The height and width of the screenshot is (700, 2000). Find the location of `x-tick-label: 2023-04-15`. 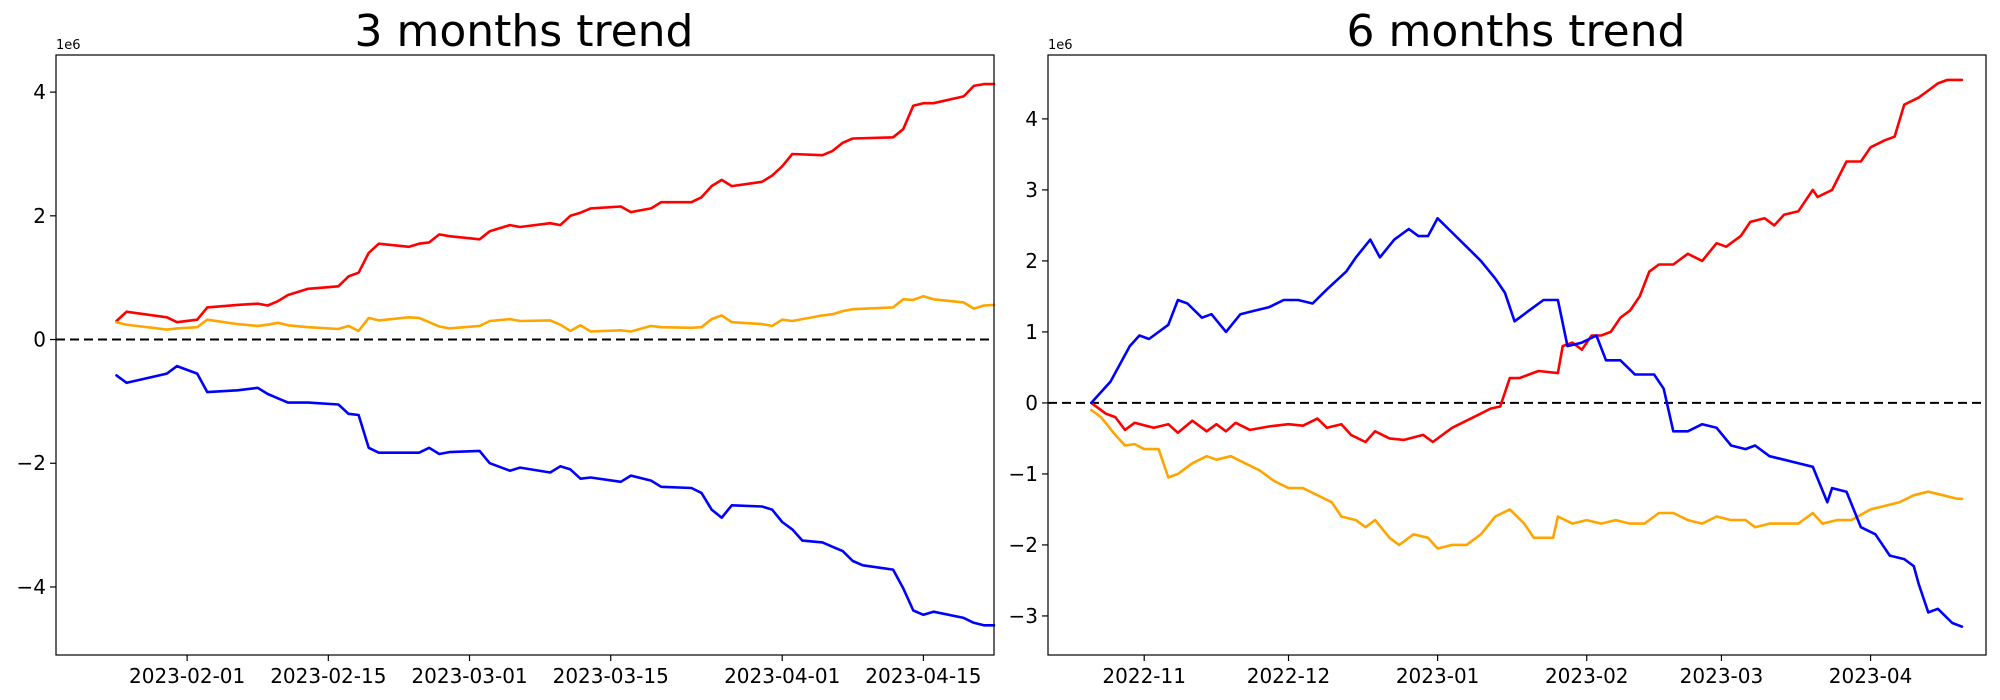

x-tick-label: 2023-04-15 is located at coordinates (923, 676).